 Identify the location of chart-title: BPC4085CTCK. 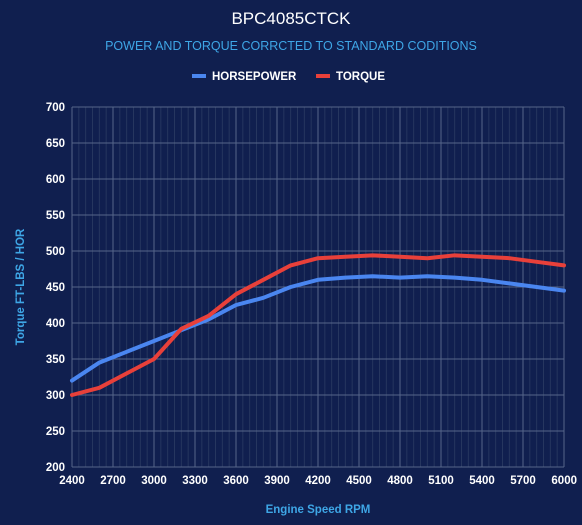
(291, 18).